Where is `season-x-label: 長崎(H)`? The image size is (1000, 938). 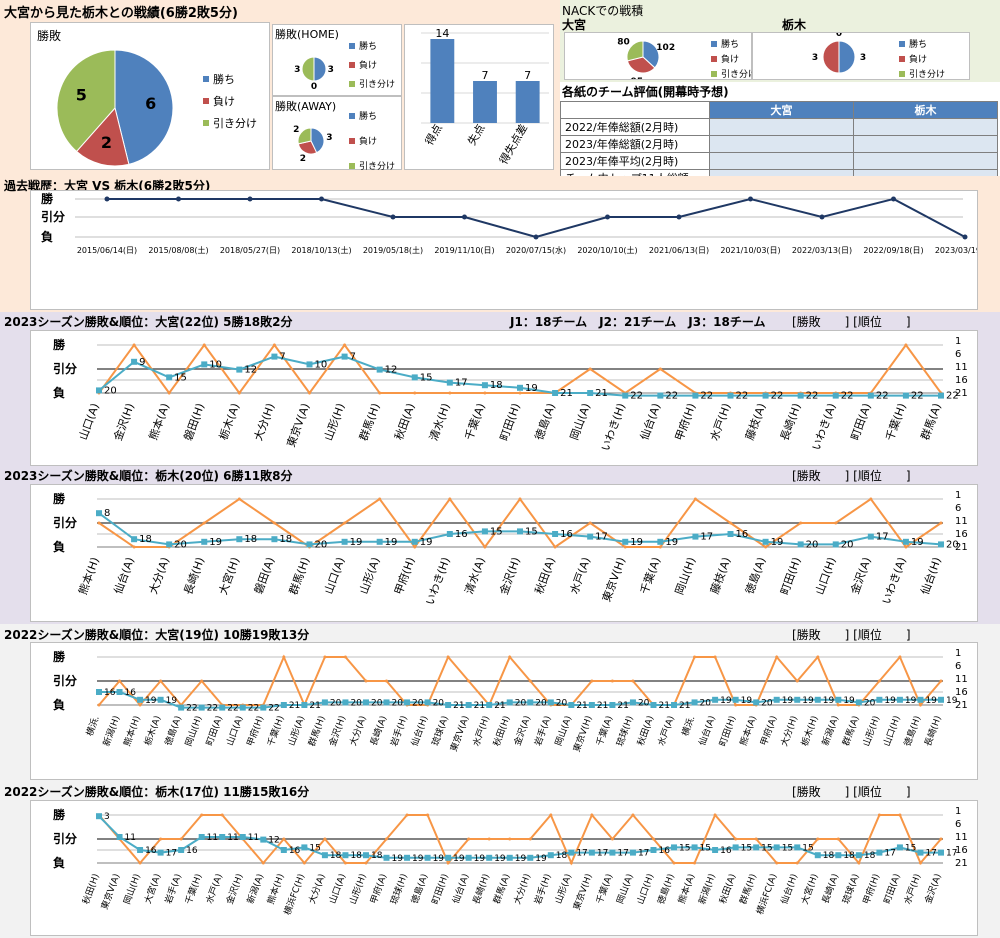 season-x-label: 長崎(H) is located at coordinates (790, 421).